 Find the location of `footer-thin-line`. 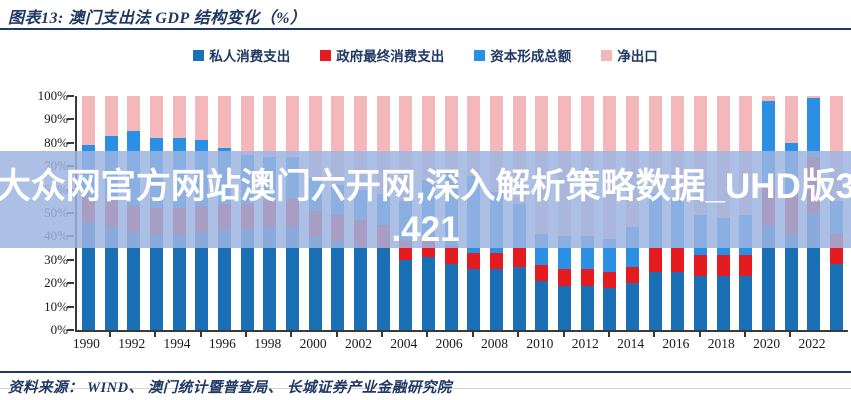

footer-thin-line is located at coordinates (425, 388).